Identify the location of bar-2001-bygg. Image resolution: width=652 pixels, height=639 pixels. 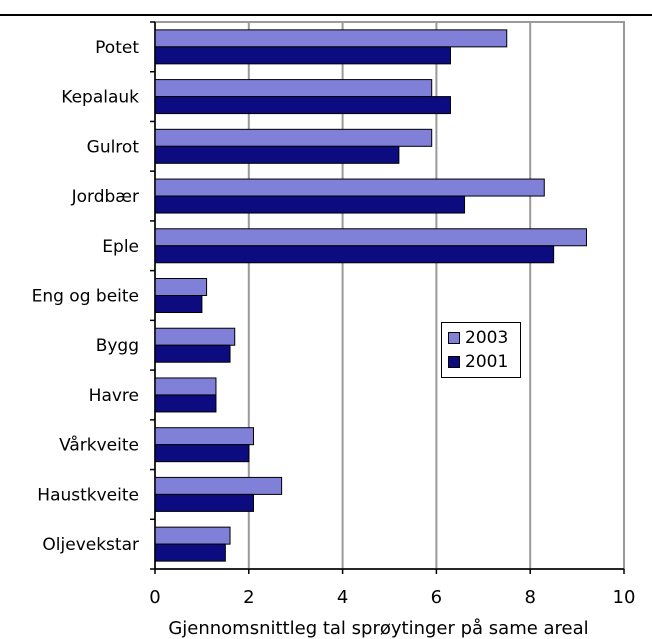
(192, 353).